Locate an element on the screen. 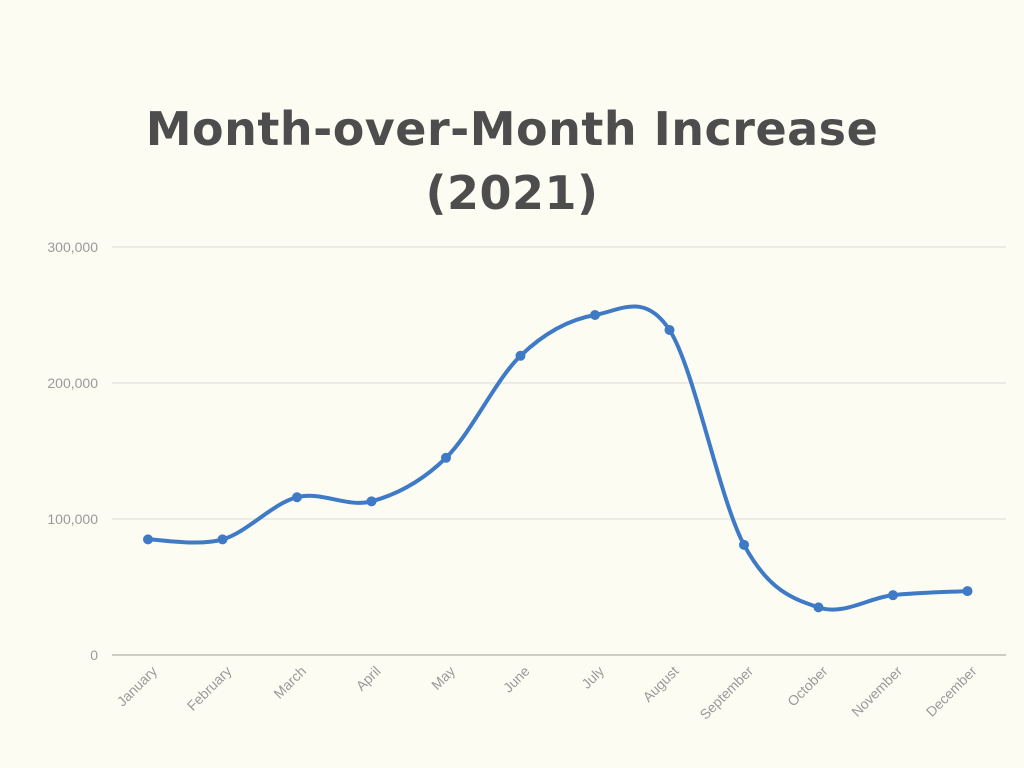 This screenshot has width=1024, height=768. data-point-january is located at coordinates (148, 539).